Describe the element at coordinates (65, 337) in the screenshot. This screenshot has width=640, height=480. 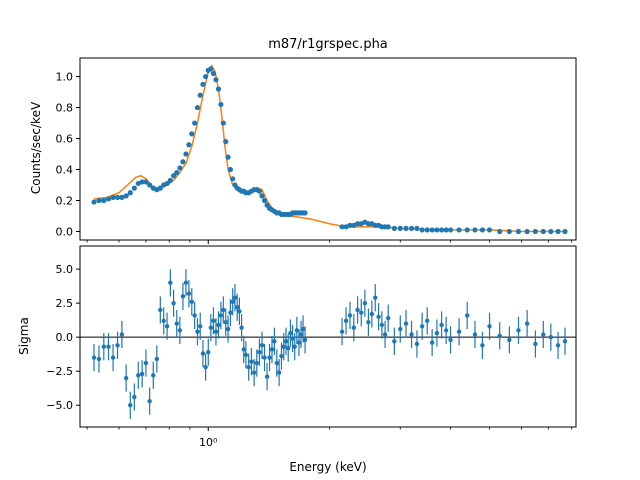
I see `y-tick-label: 0.0` at that location.